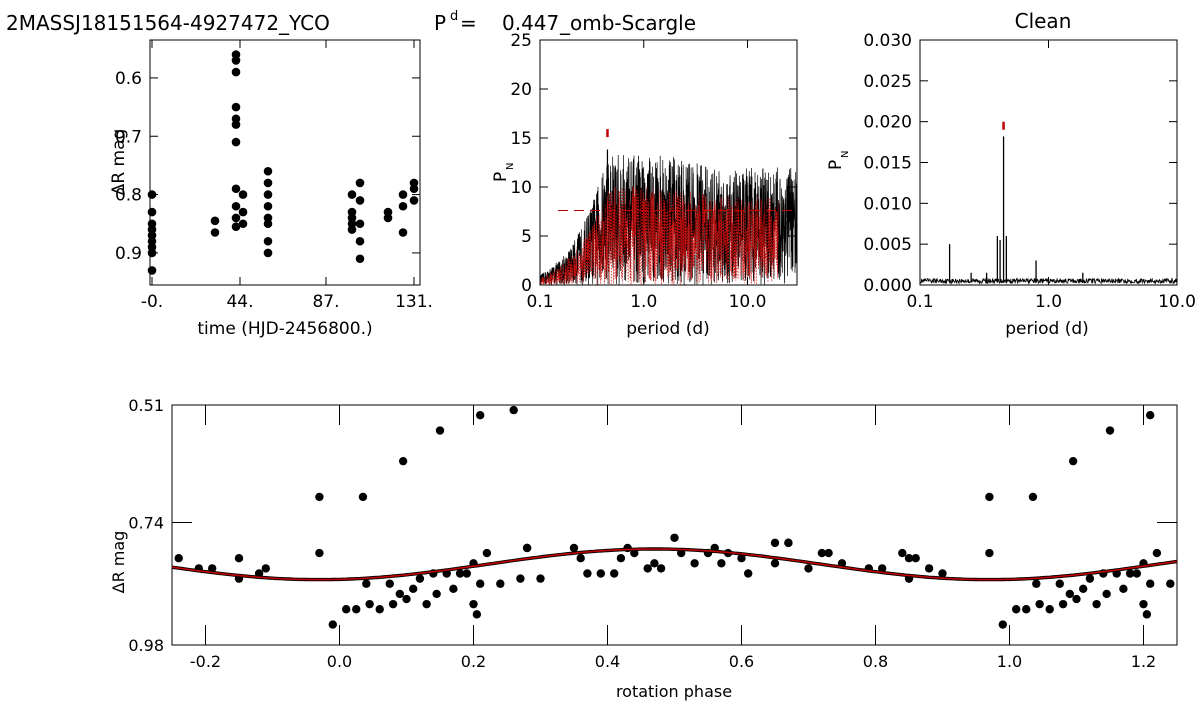  What do you see at coordinates (128, 254) in the screenshot?
I see `lightcurve-ytick-label: 0.9` at bounding box center [128, 254].